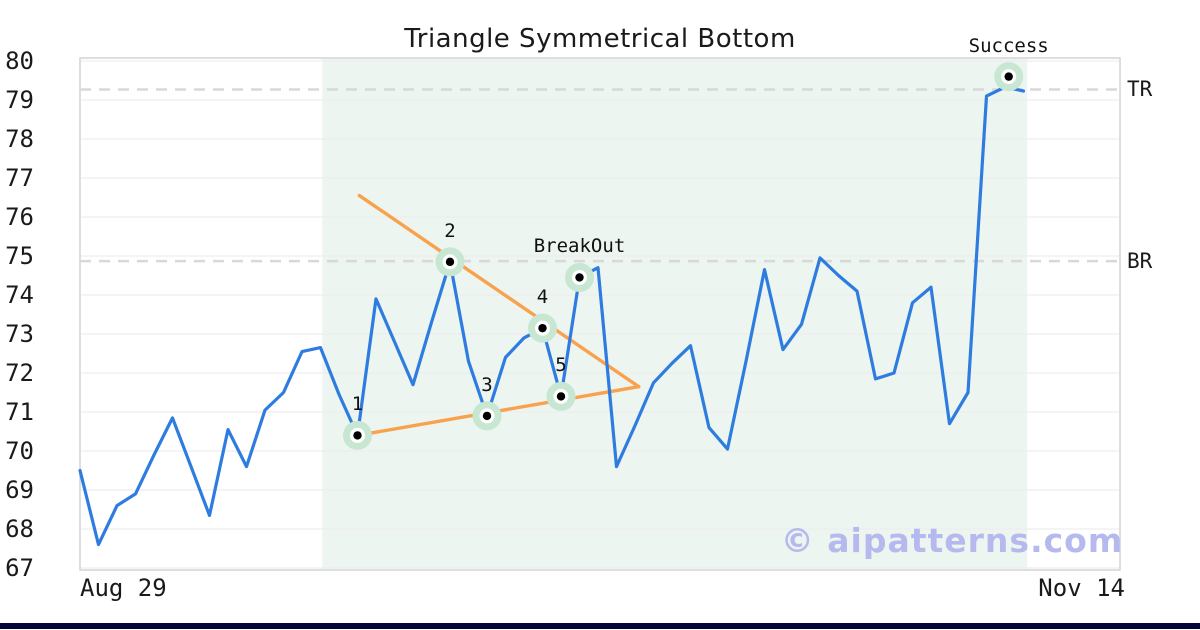 The width and height of the screenshot is (1200, 630). I want to click on pattern-point-label-1: 1, so click(357, 404).